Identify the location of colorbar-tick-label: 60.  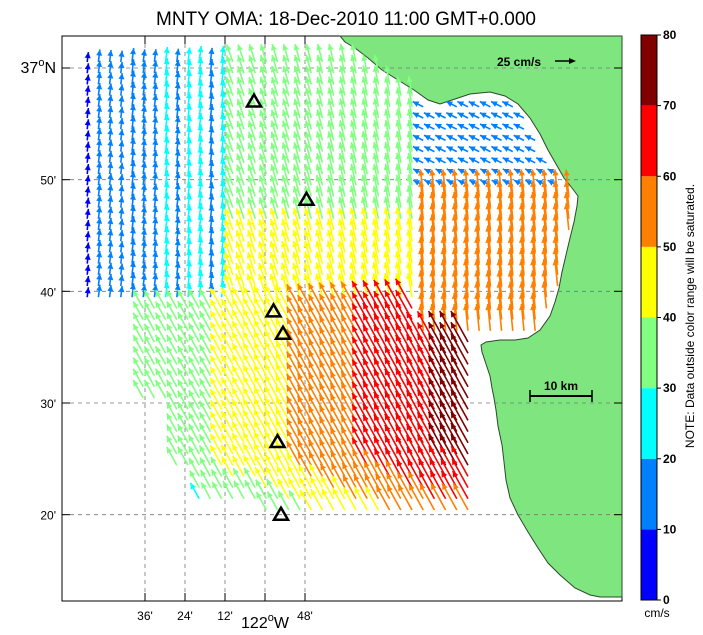
(670, 176).